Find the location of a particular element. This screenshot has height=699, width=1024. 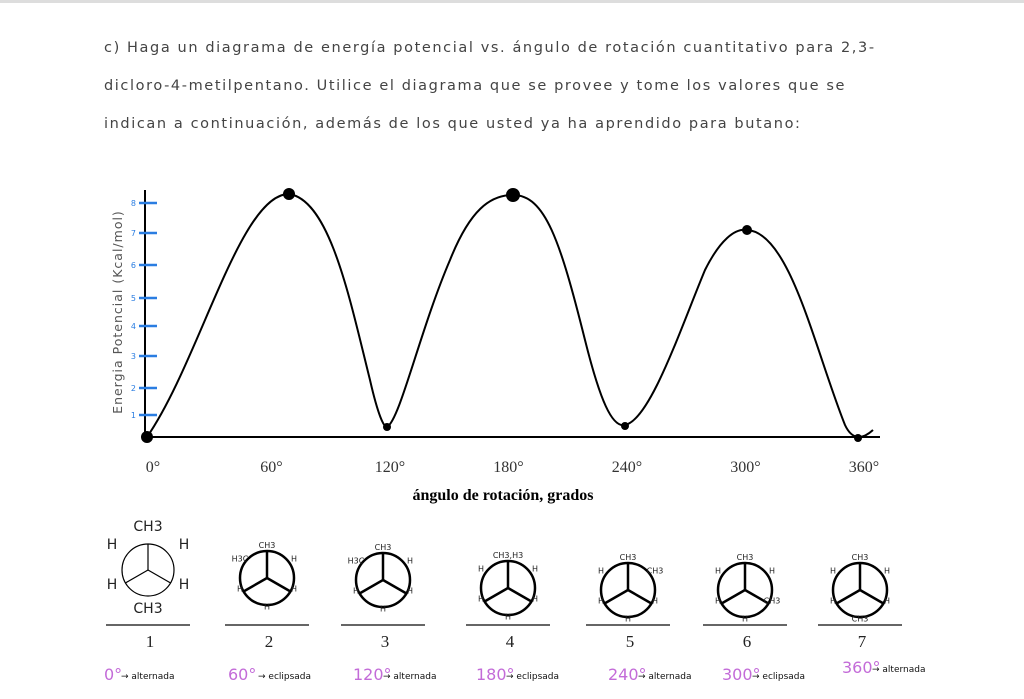

x-axis-label: ángulo de rotación, grados is located at coordinates (502, 495).